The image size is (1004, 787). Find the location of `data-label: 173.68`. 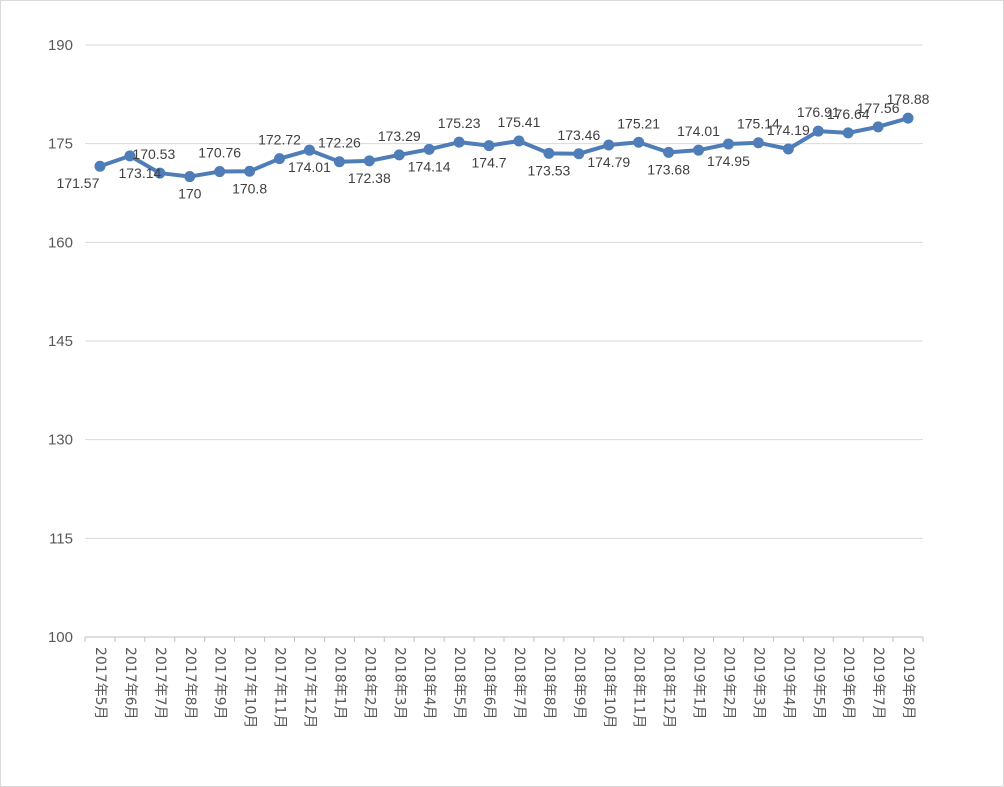

data-label: 173.68 is located at coordinates (668, 169).